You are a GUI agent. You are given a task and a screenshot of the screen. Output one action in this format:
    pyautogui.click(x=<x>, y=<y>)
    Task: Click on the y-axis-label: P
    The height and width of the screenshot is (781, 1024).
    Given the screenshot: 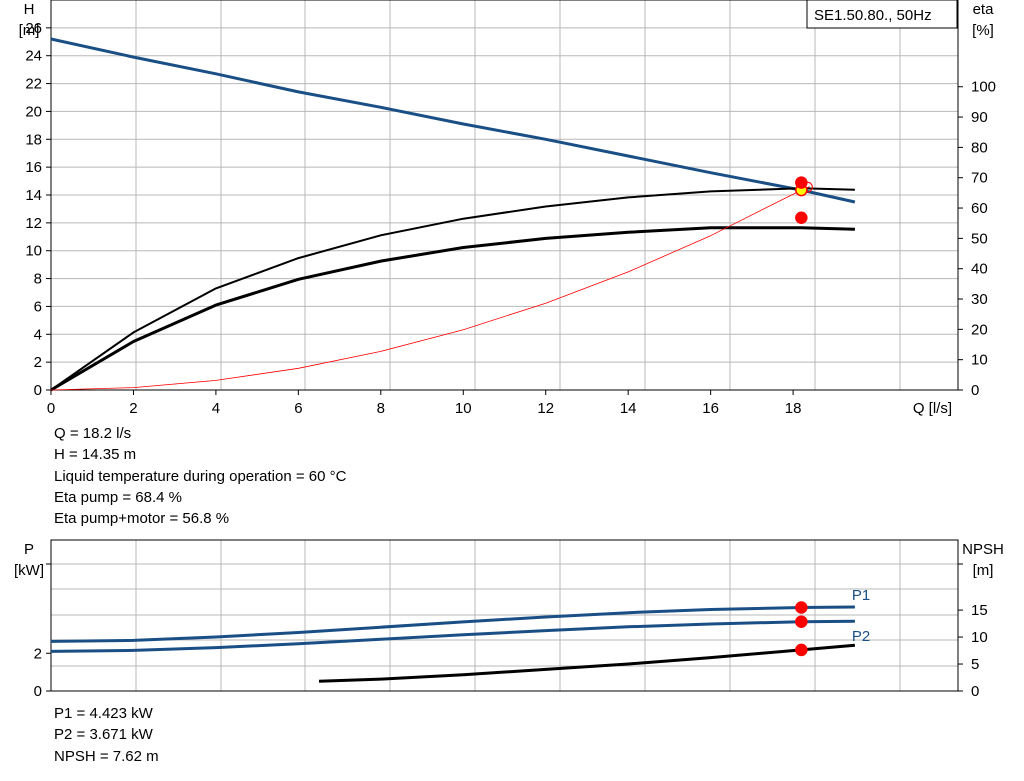 What is the action you would take?
    pyautogui.click(x=29, y=549)
    